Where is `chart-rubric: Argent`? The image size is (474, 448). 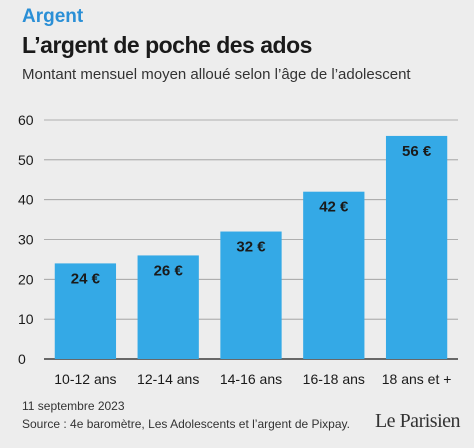
chart-rubric: Argent is located at coordinates (53, 16).